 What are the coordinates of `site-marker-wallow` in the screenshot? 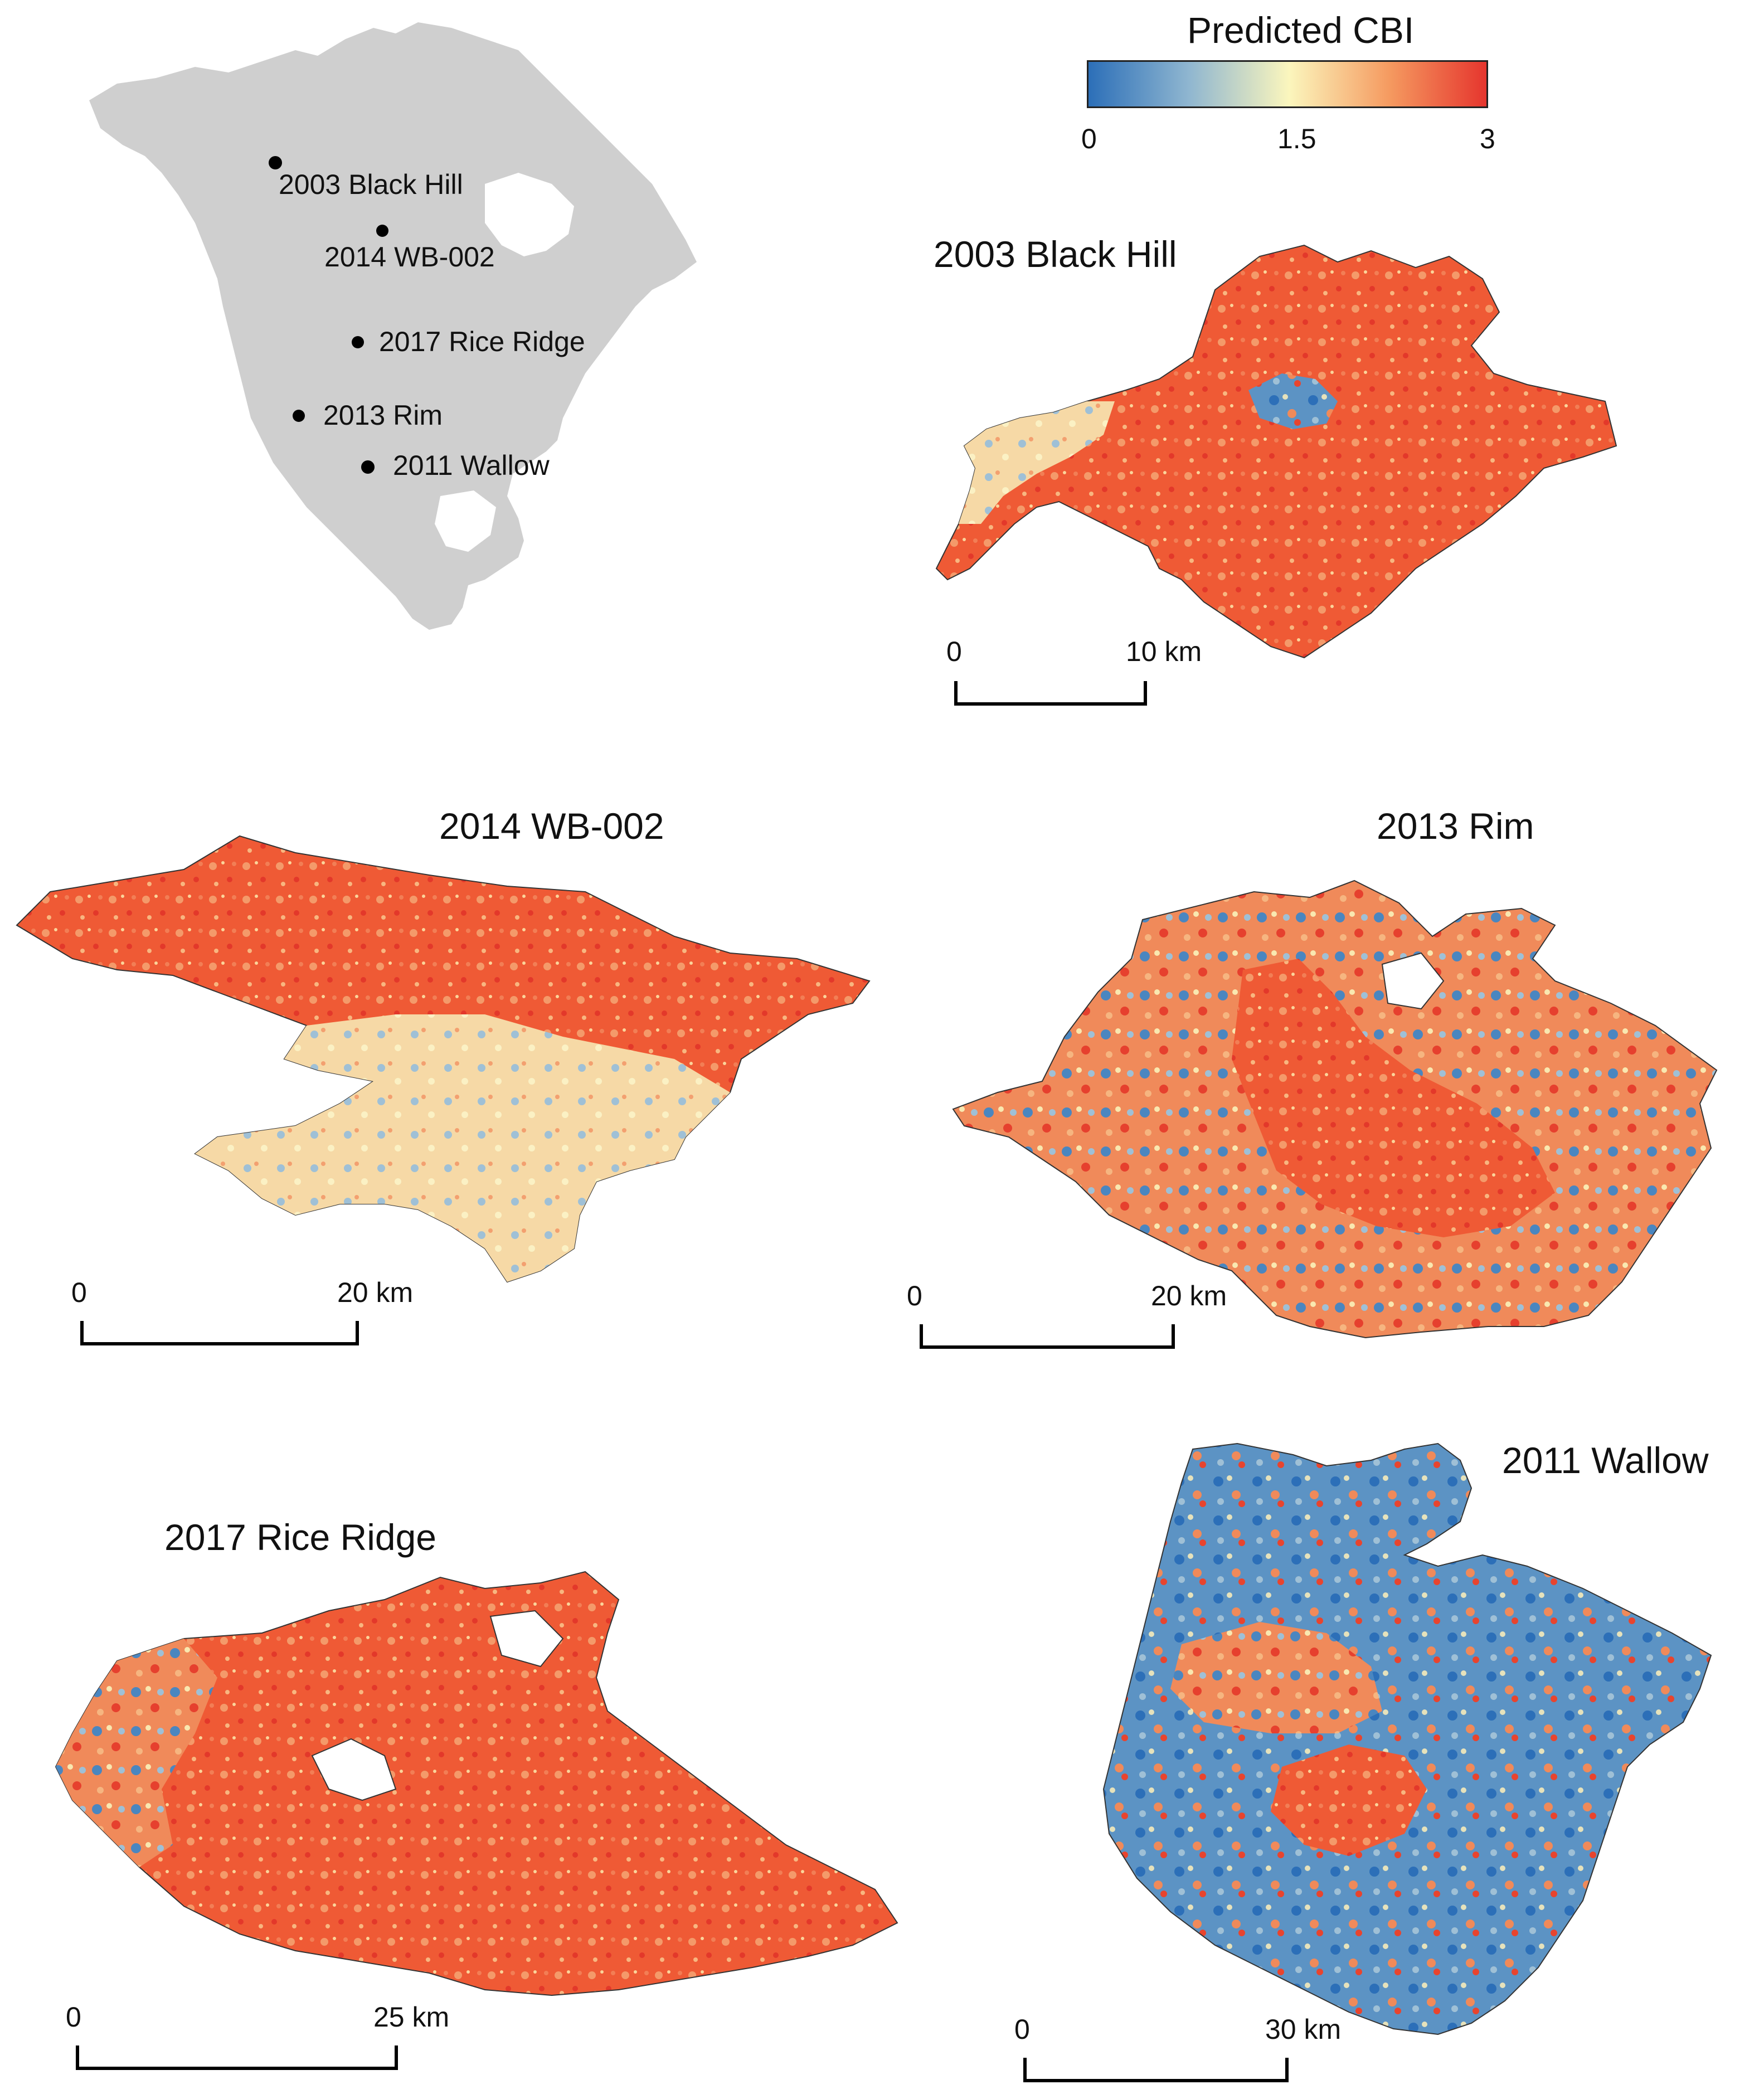 It's located at (368, 467).